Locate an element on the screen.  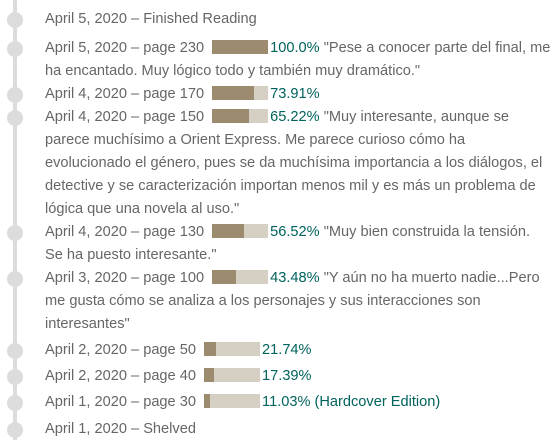
entry-page: page 50 is located at coordinates (169, 350).